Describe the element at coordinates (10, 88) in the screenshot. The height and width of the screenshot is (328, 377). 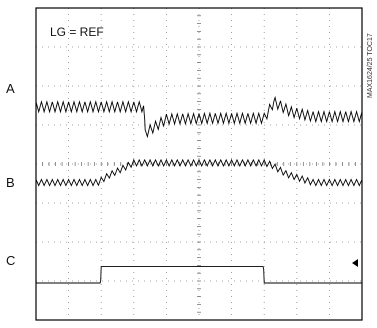
I see `channel-a-label: A` at that location.